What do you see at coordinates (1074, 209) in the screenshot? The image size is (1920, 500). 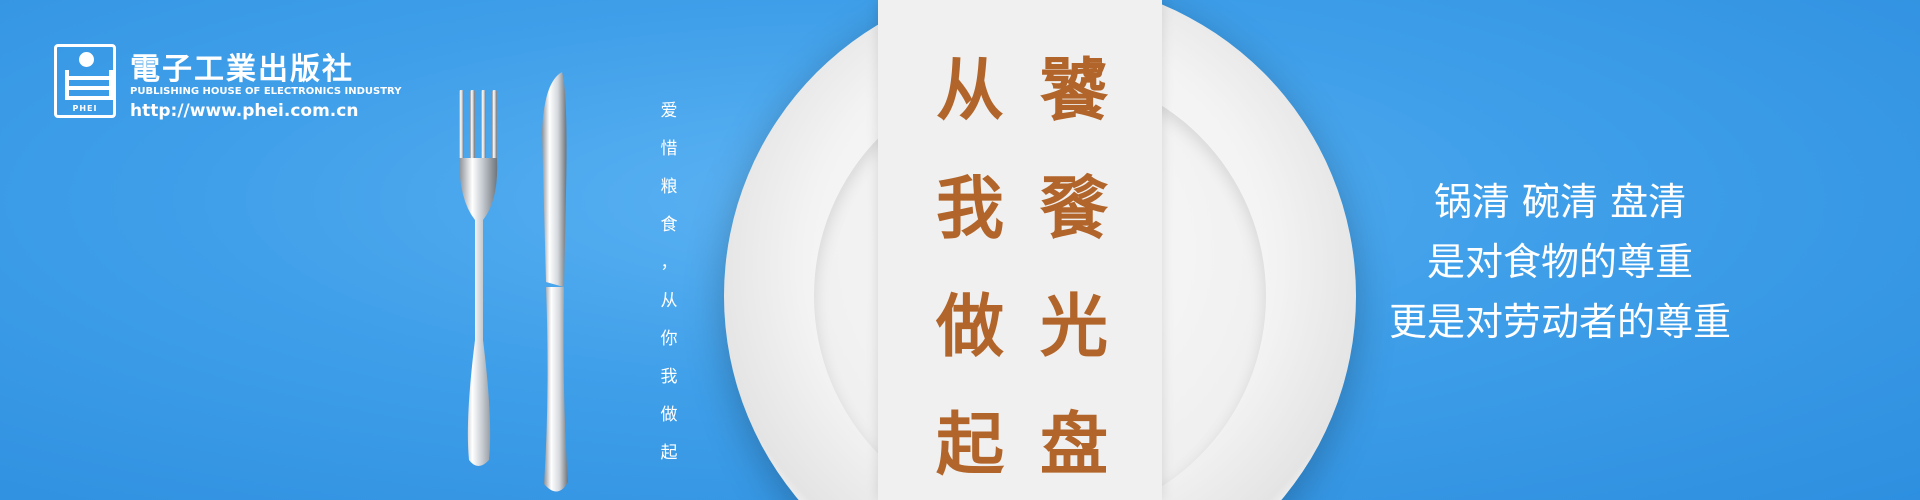 I see `slogan-char: 餮` at bounding box center [1074, 209].